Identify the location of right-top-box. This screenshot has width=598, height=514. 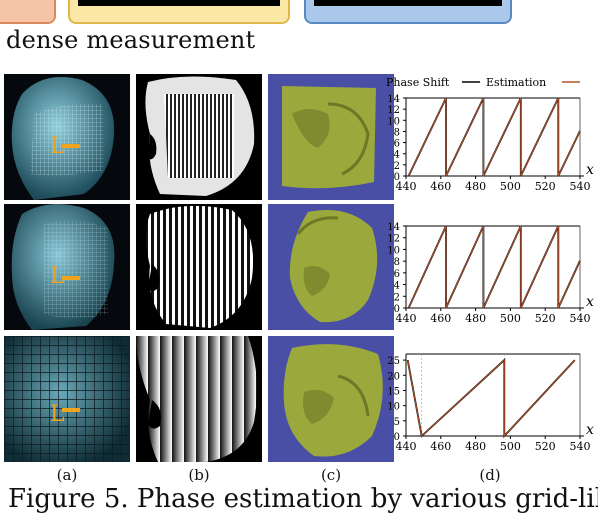
(408, 12).